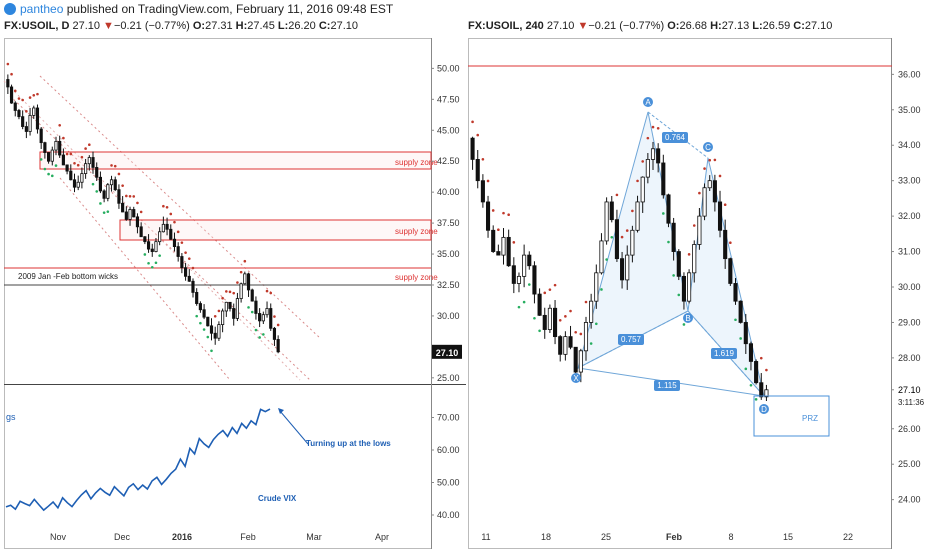 This screenshot has width=932, height=550. I want to click on author-link: pantheo, so click(42, 9).